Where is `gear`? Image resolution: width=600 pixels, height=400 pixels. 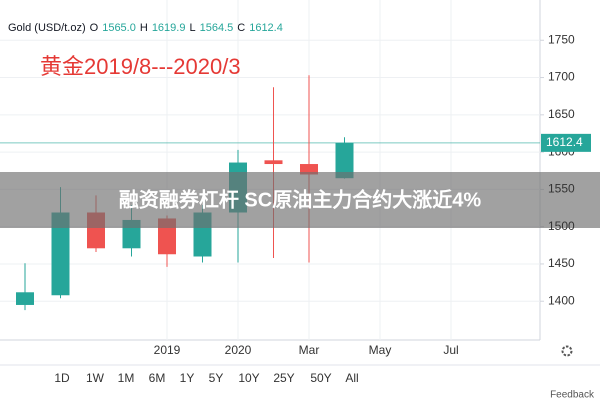 gear is located at coordinates (567, 351).